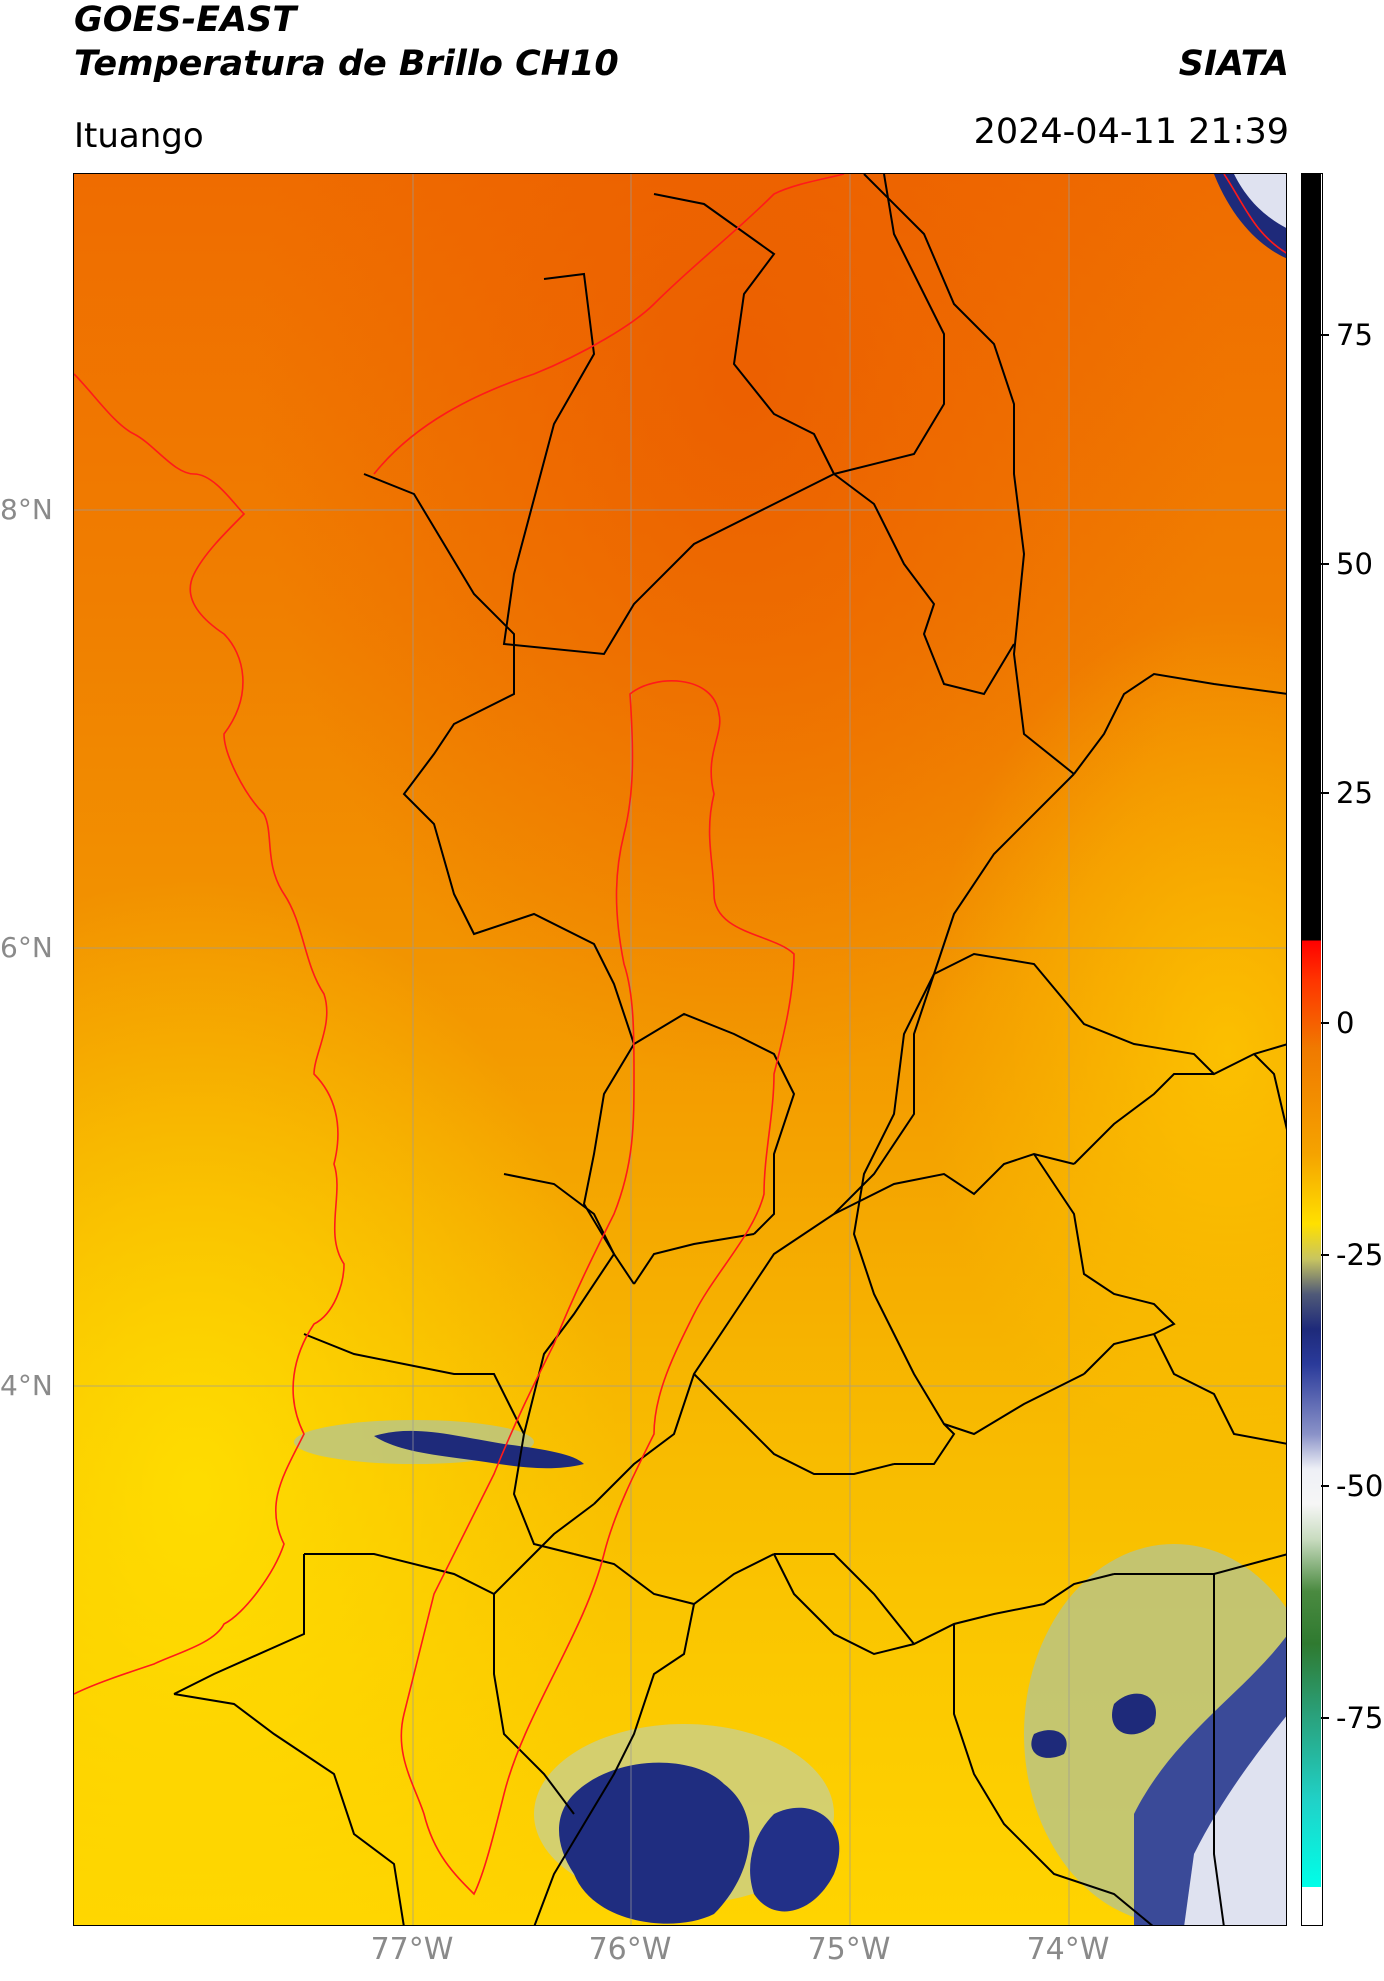  I want to click on cloud-cluster-southeast, so click(1155, 1734).